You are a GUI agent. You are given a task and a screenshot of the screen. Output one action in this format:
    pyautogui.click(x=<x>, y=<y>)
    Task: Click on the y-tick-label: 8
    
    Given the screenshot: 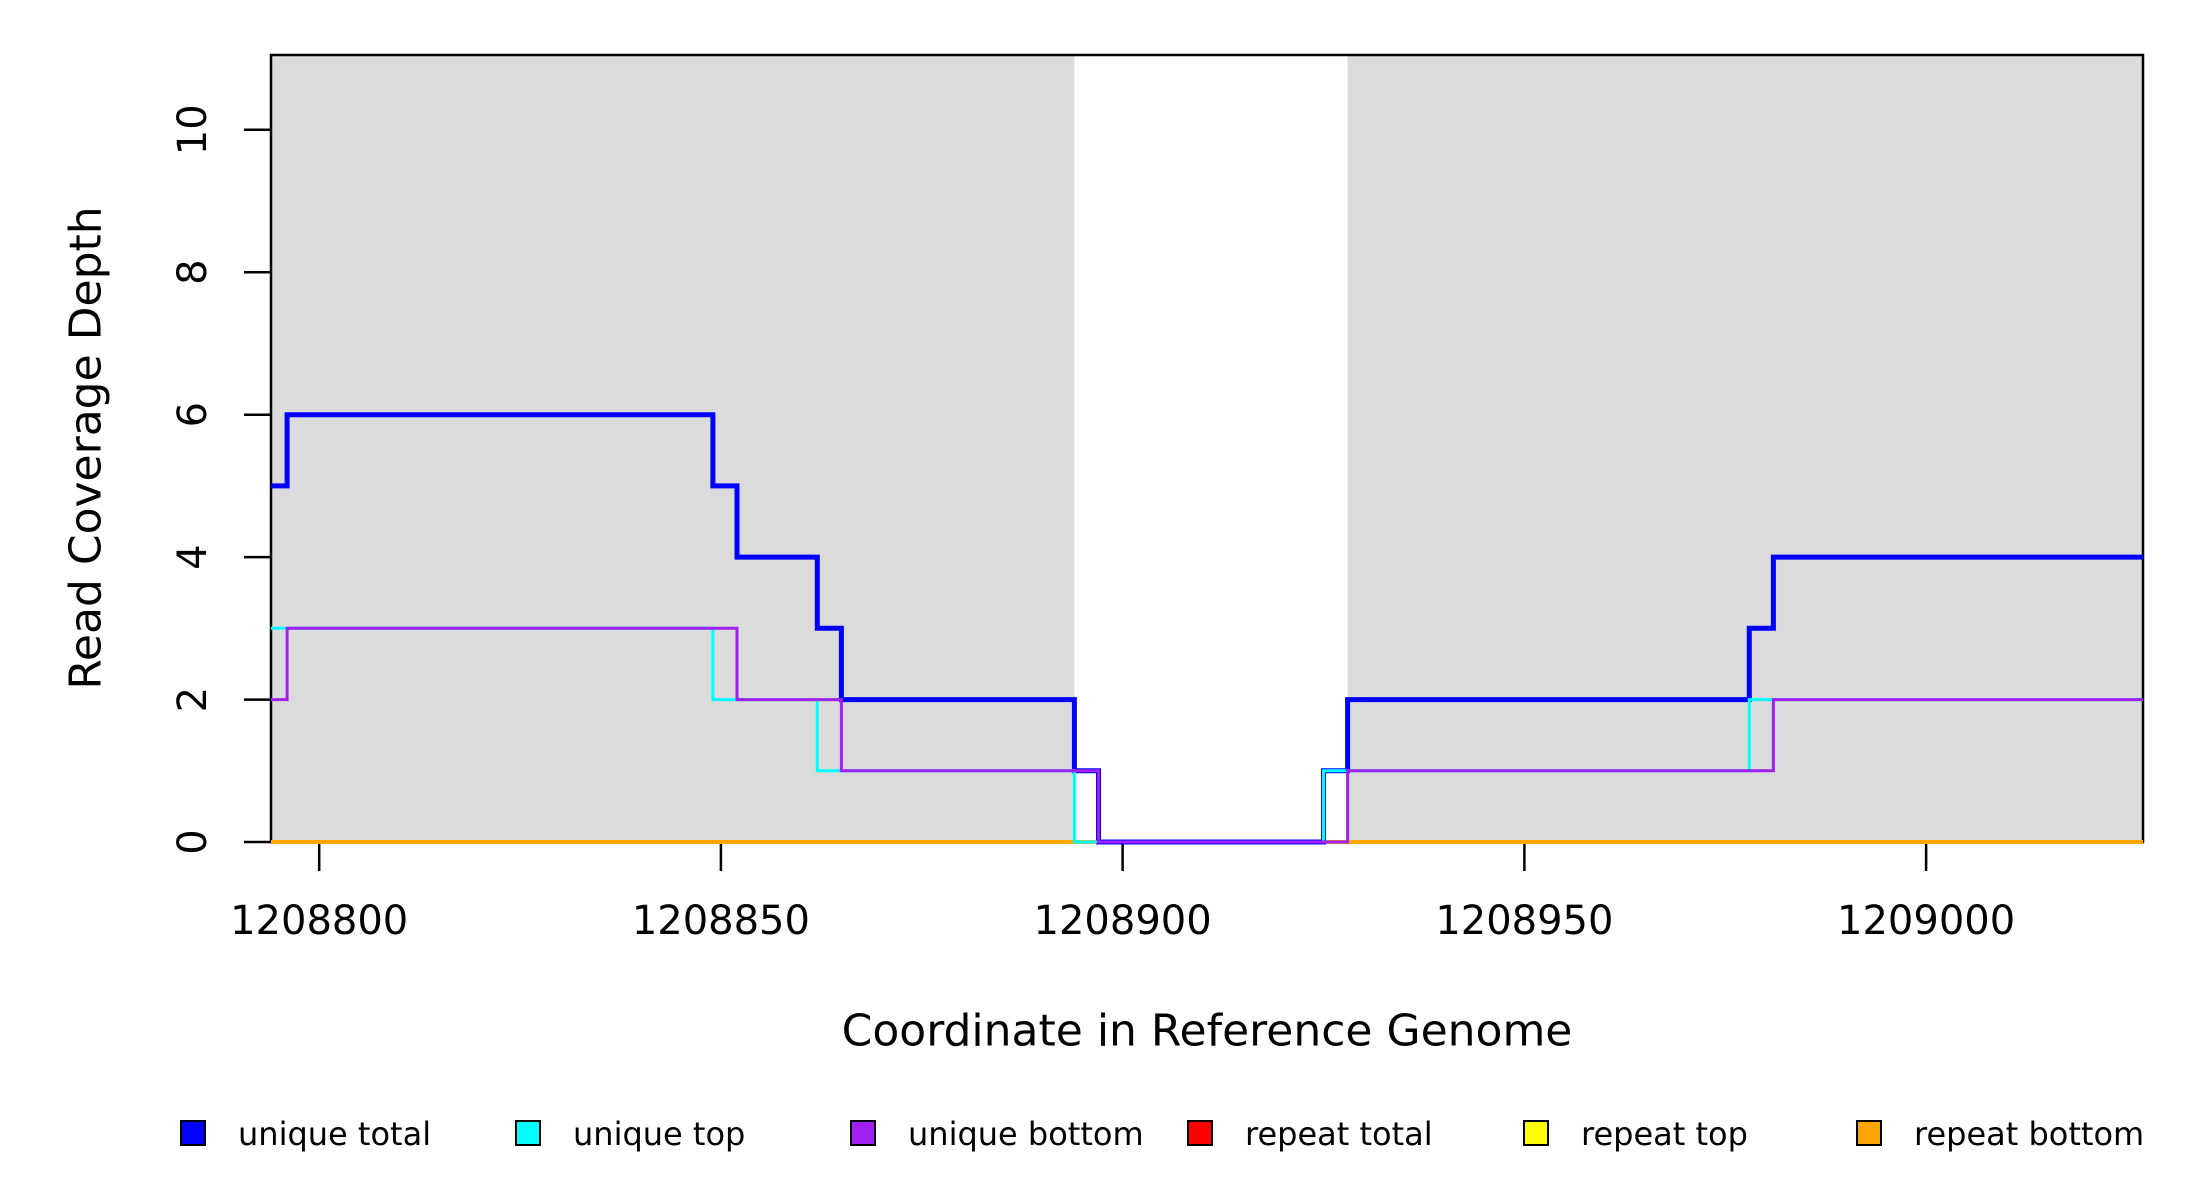 What is the action you would take?
    pyautogui.click(x=193, y=271)
    